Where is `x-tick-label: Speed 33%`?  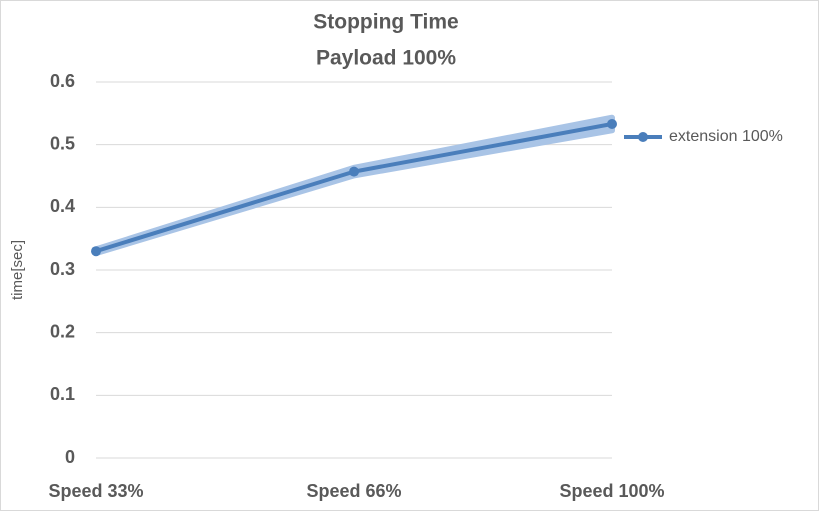
x-tick-label: Speed 33% is located at coordinates (95, 491).